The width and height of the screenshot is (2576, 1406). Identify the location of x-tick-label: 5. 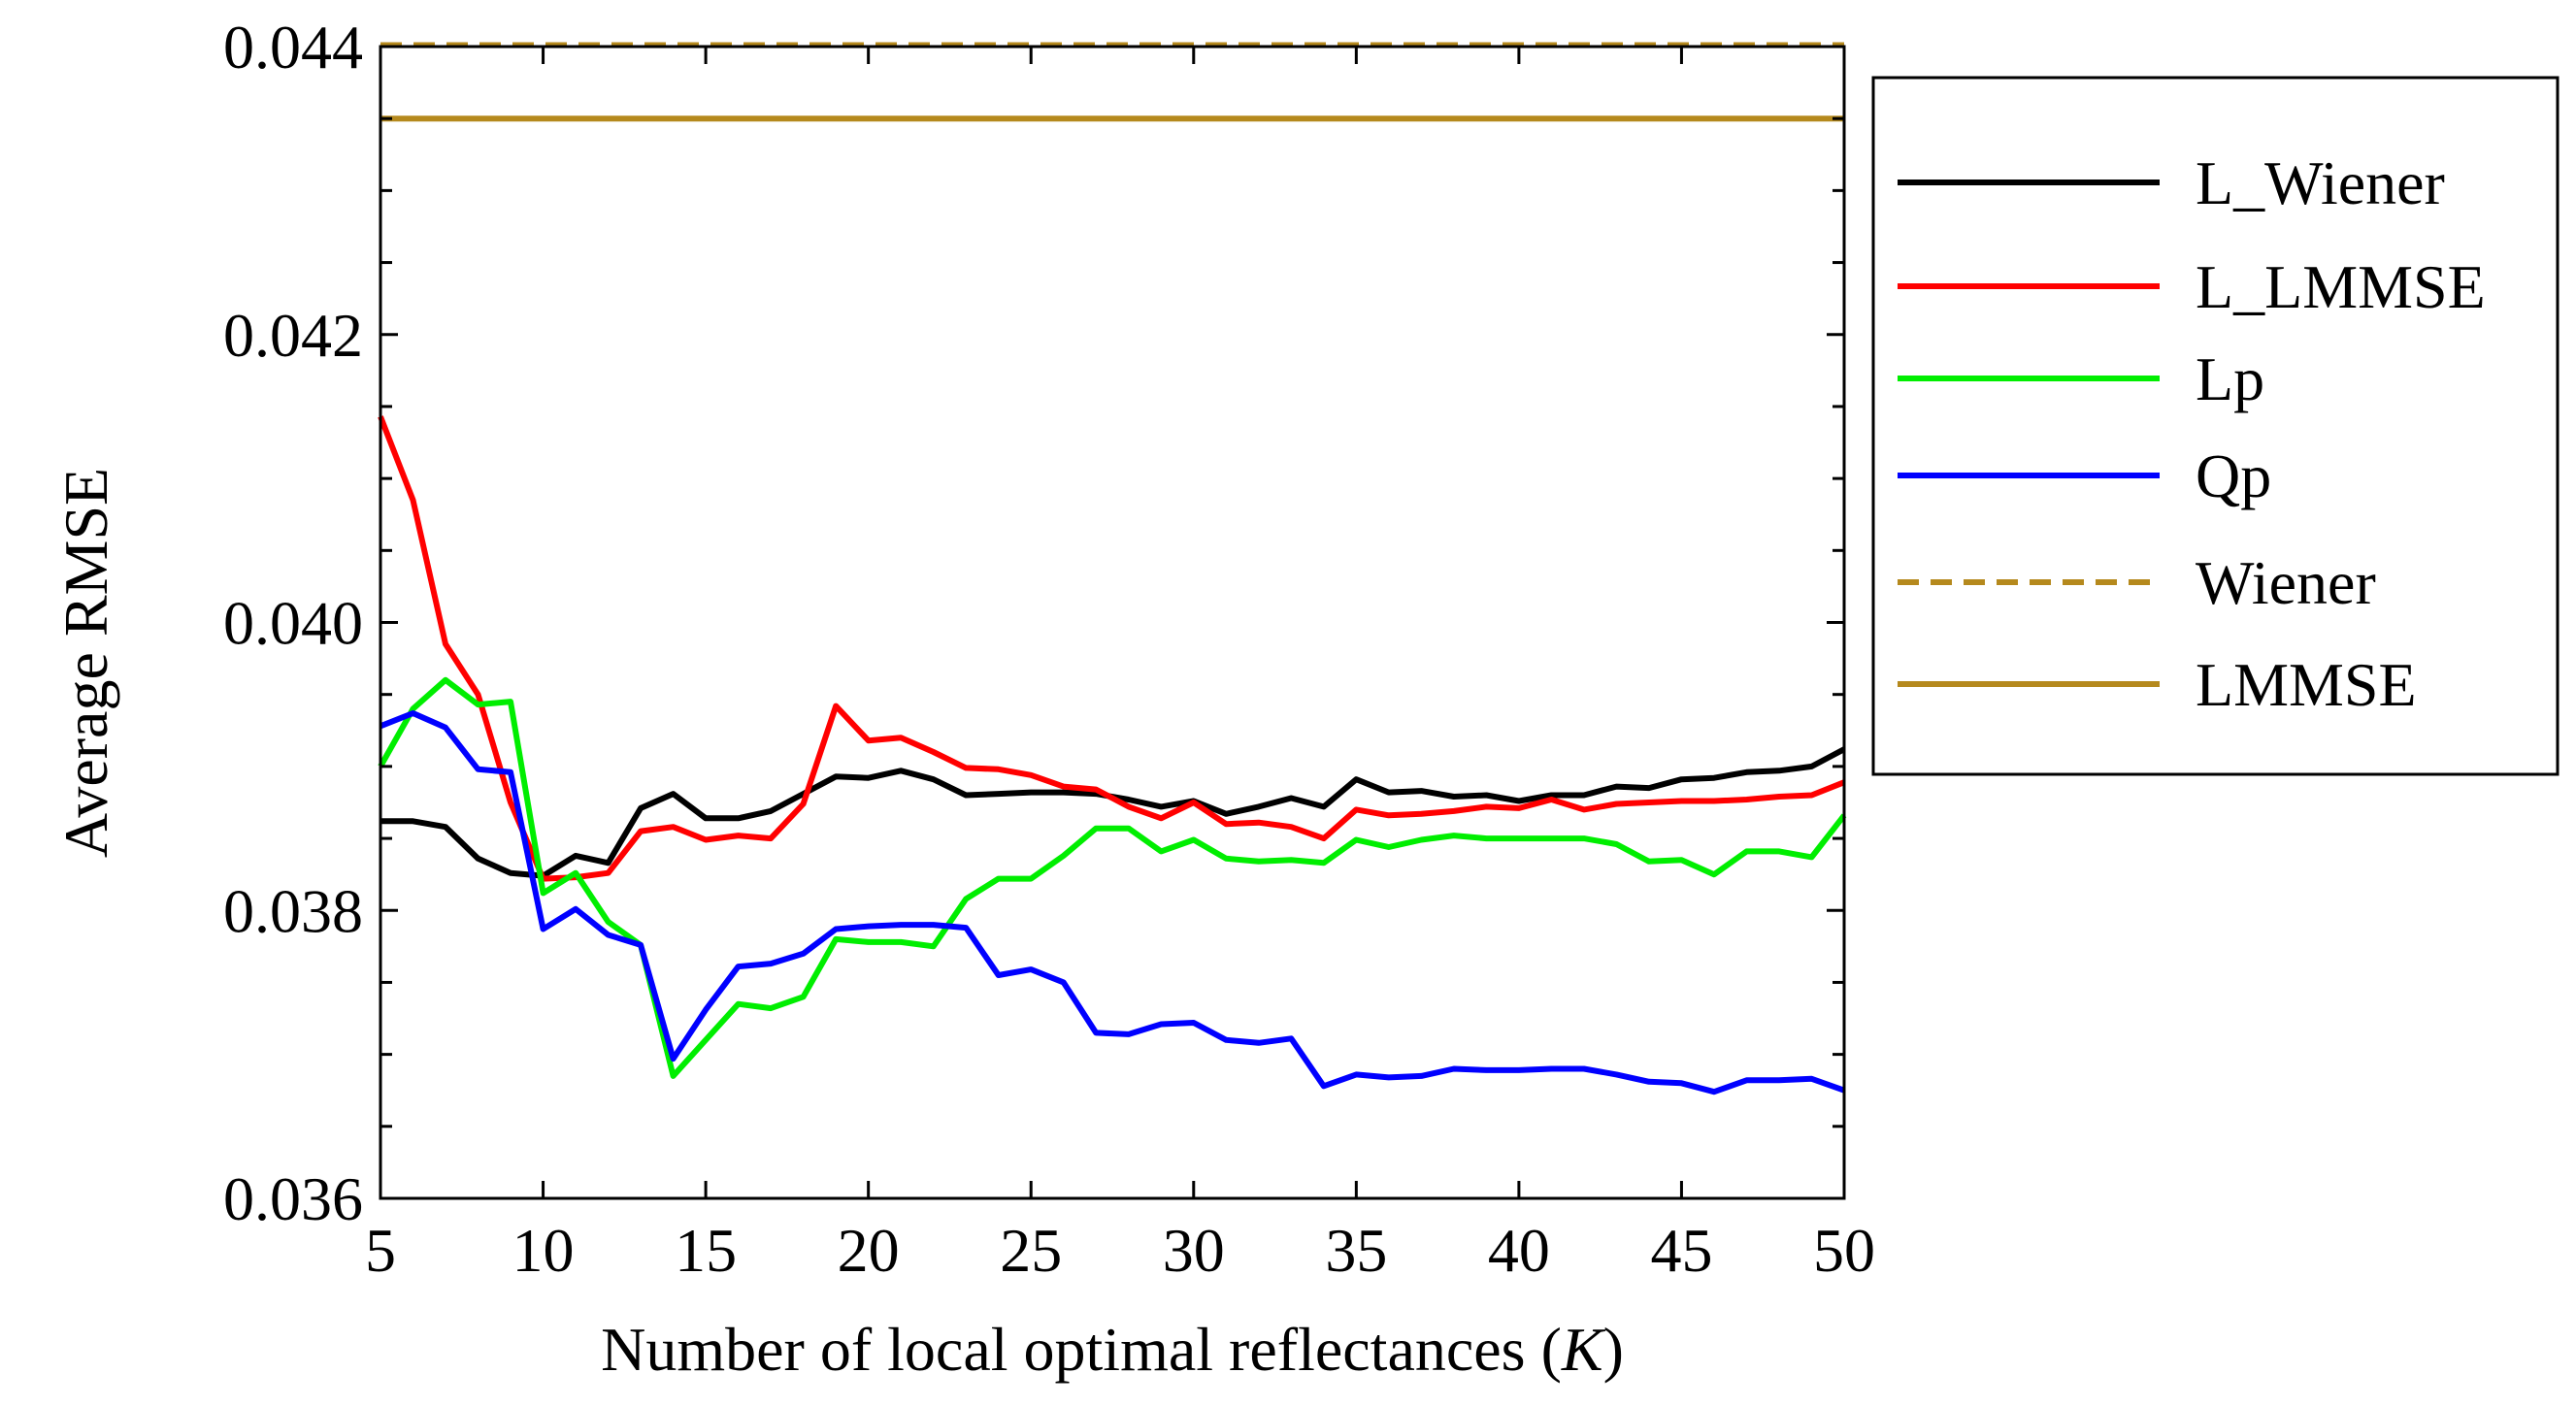
(380, 1250).